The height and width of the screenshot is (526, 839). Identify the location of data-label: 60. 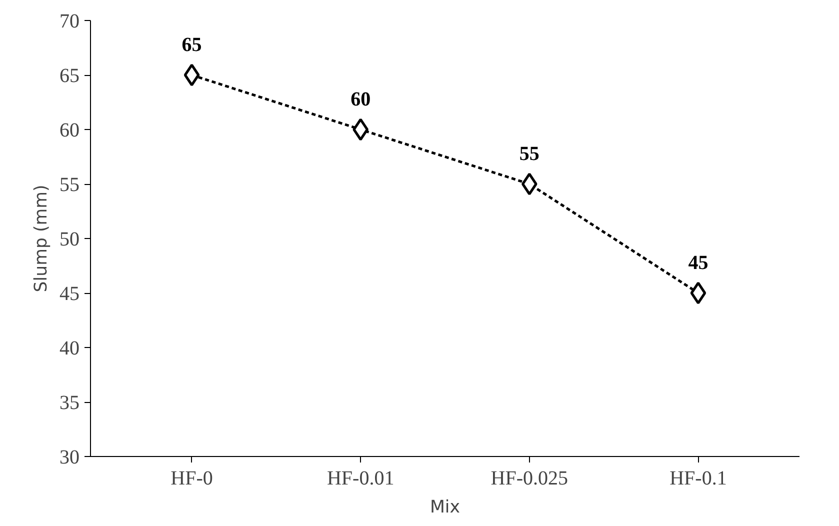
(360, 99).